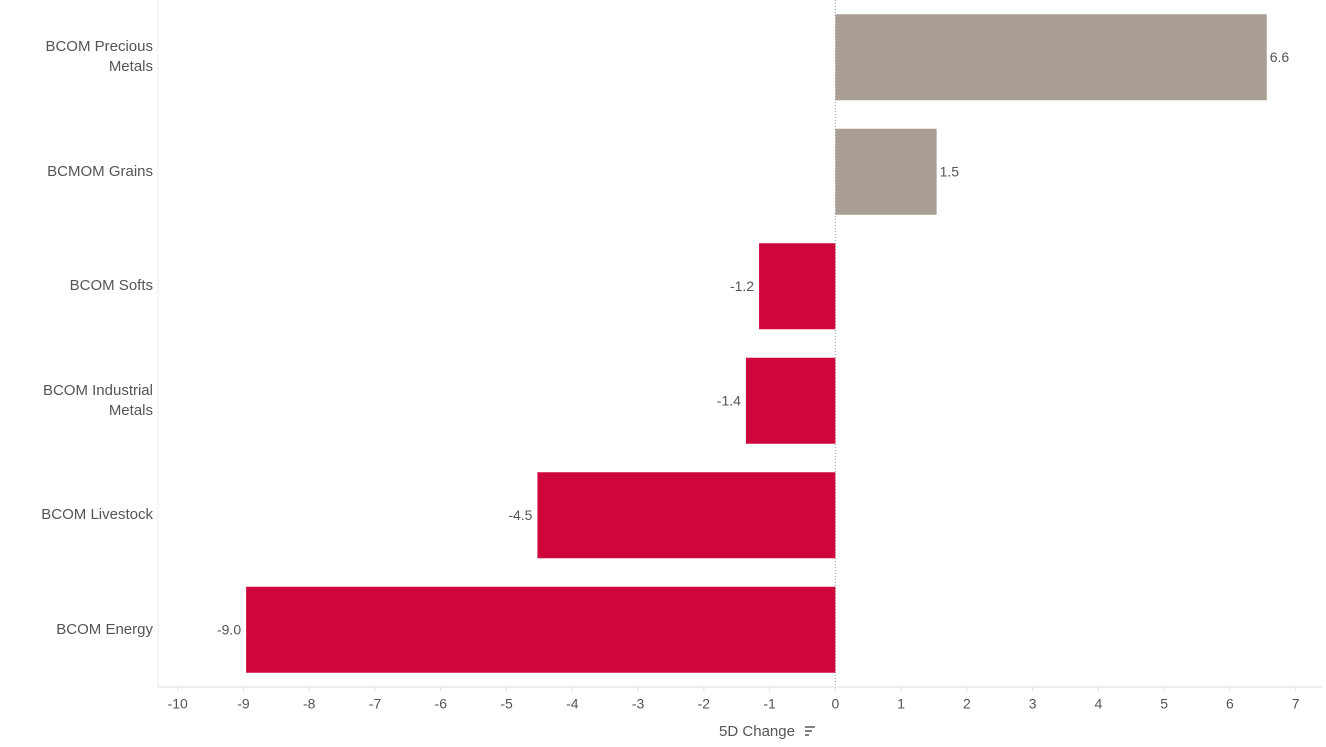 The width and height of the screenshot is (1326, 747). What do you see at coordinates (704, 704) in the screenshot?
I see `x-tick-label: -2` at bounding box center [704, 704].